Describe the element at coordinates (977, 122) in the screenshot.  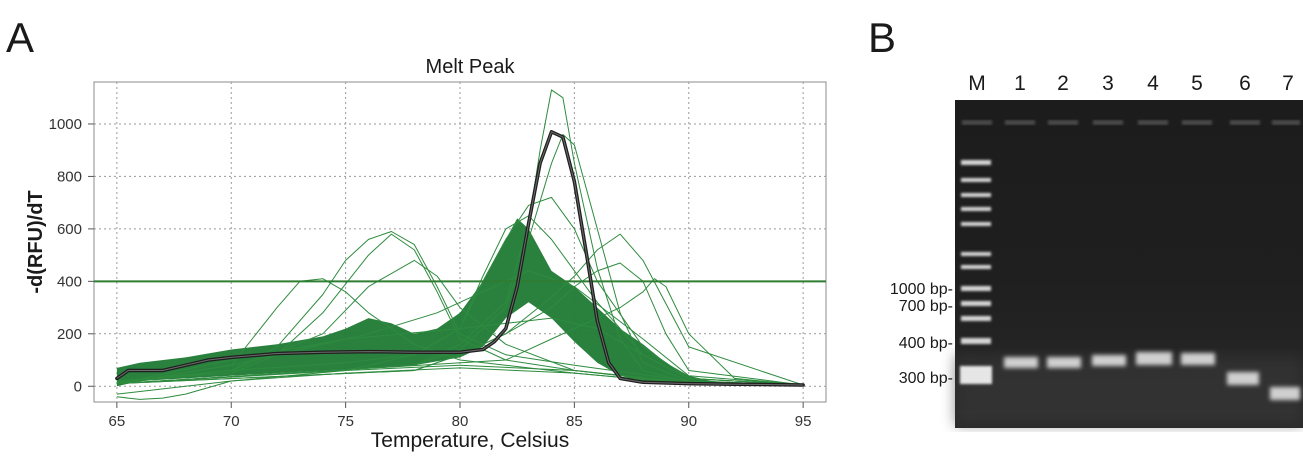
I see `well-m` at that location.